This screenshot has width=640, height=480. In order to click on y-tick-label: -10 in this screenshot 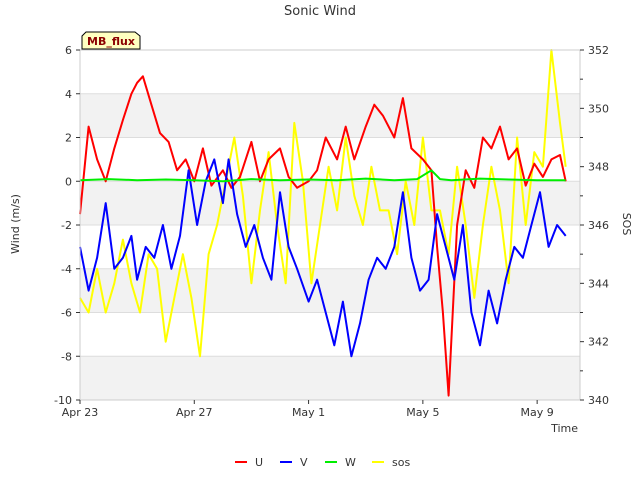, I will do `click(63, 400)`.